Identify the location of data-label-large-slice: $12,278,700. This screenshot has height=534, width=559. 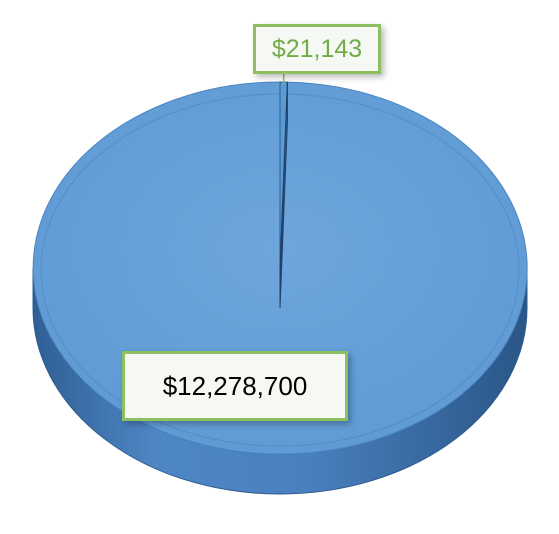
(235, 386).